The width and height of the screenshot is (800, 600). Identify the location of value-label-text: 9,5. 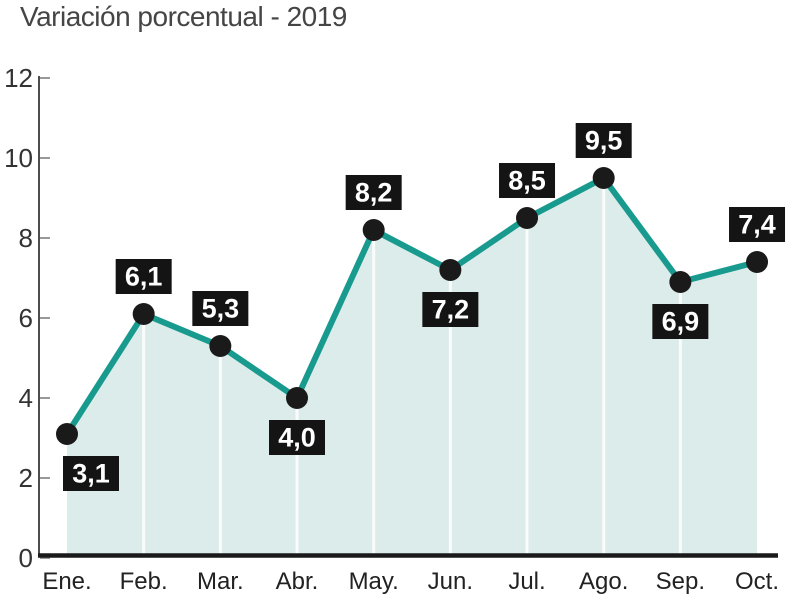
(604, 141).